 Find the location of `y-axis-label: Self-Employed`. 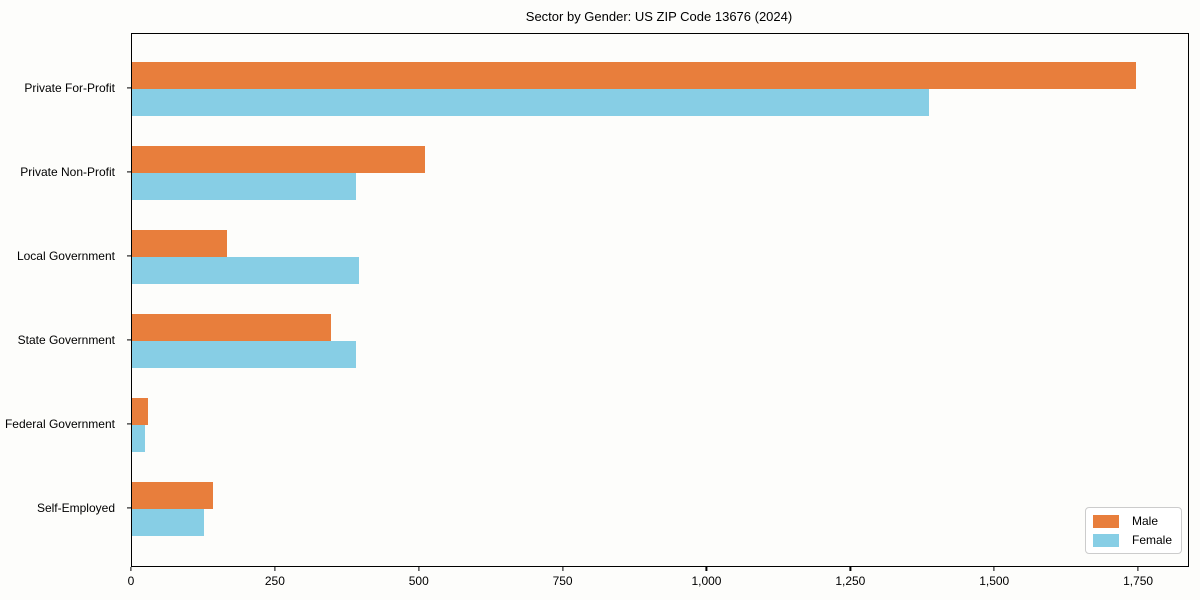

y-axis-label: Self-Employed is located at coordinates (75, 508).